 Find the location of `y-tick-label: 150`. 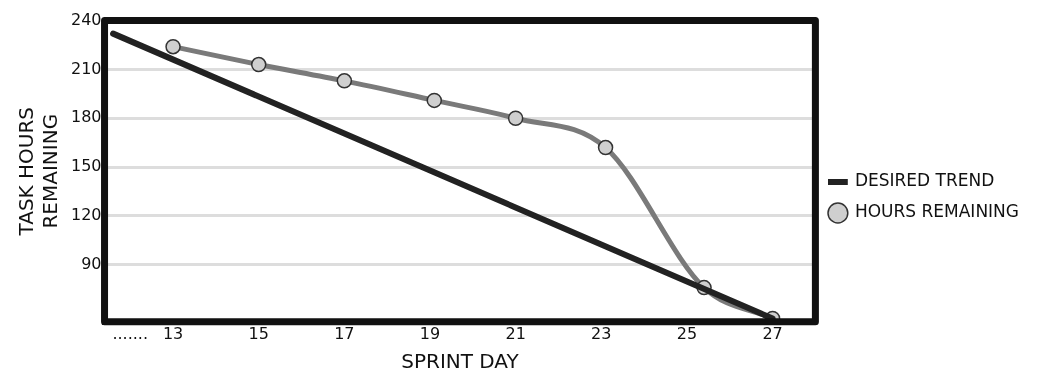

y-tick-label: 150 is located at coordinates (86, 166).